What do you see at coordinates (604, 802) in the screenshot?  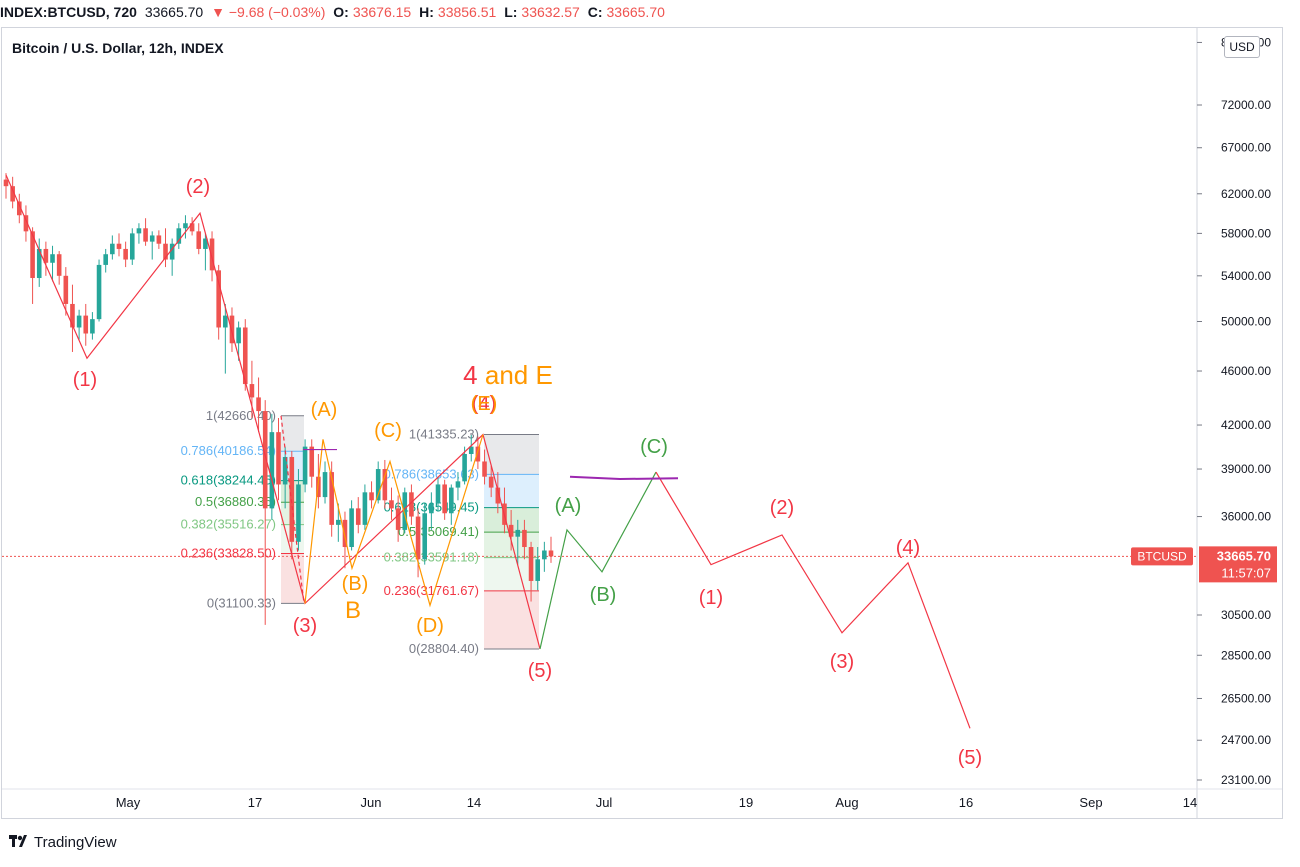 I see `time-tick-label: Jul` at bounding box center [604, 802].